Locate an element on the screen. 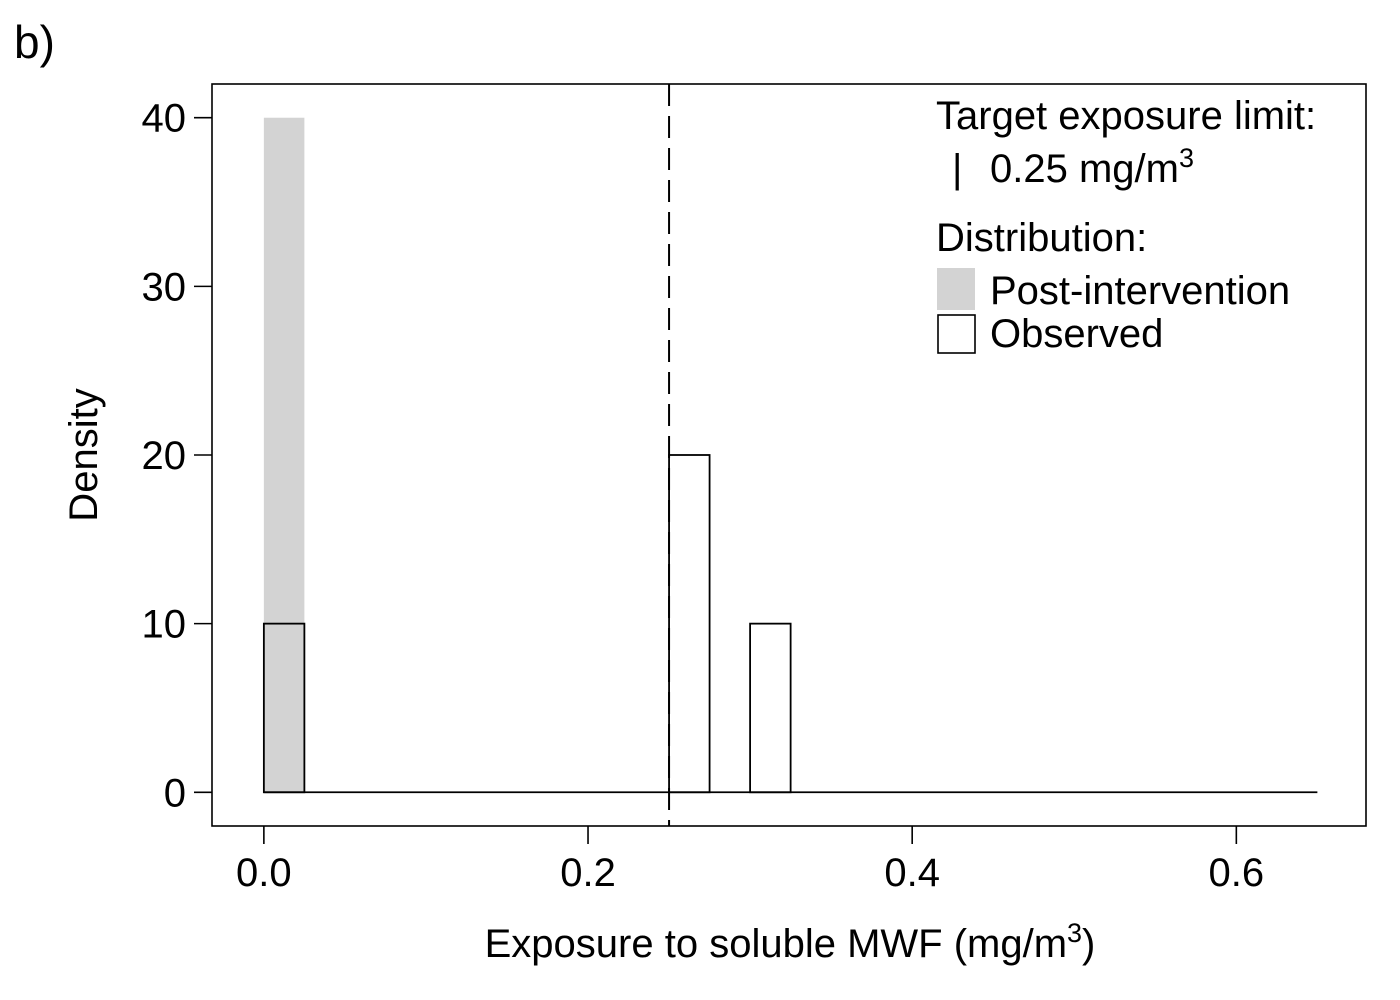  x-tick-label-0: 0.0 is located at coordinates (264, 873).